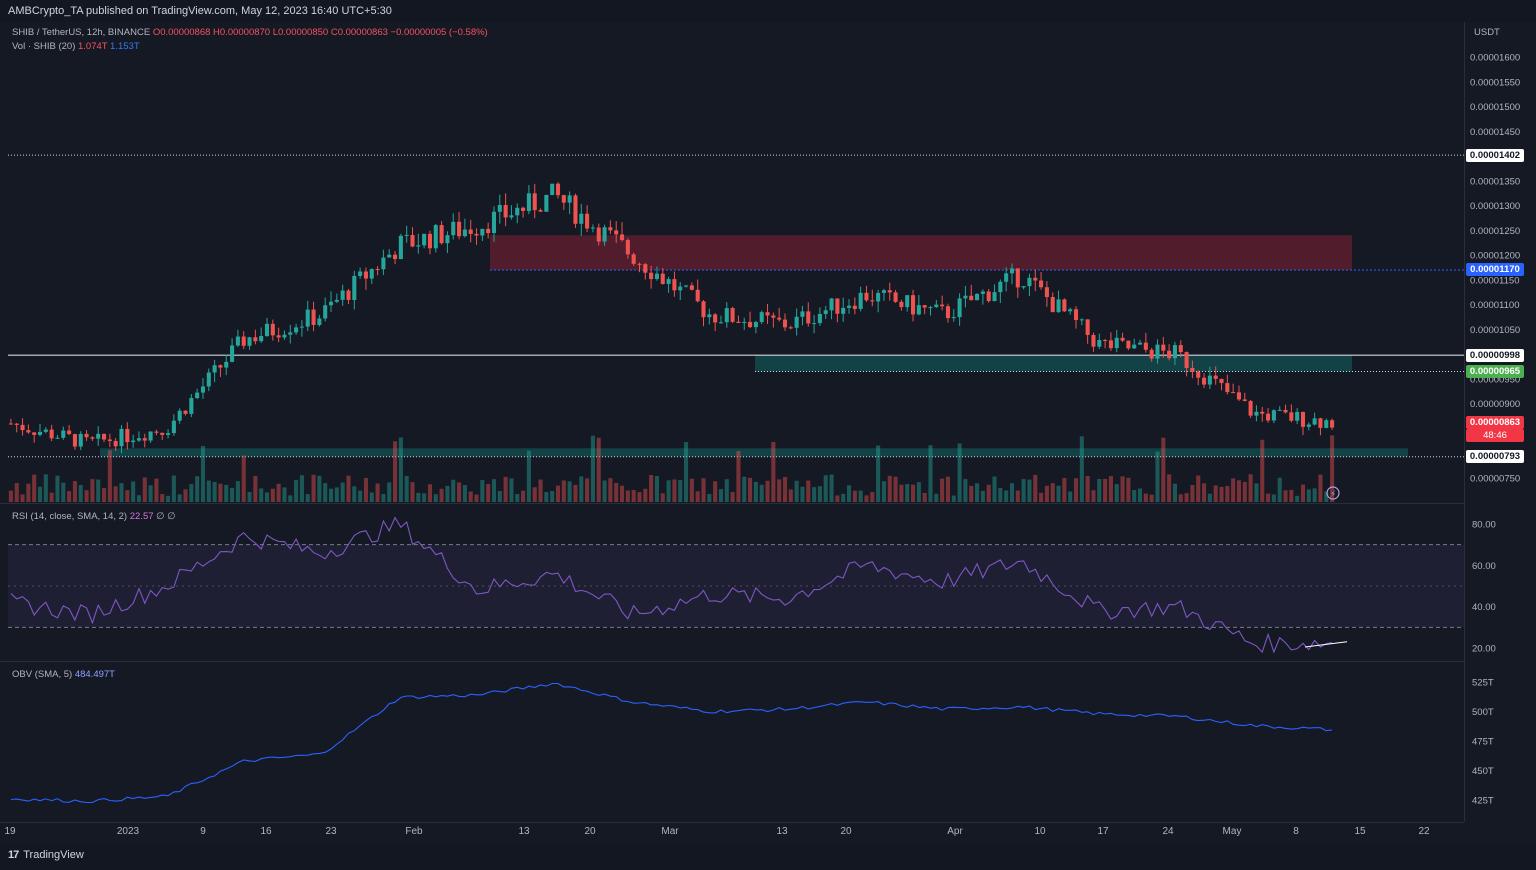  What do you see at coordinates (81, 32) in the screenshot?
I see `symbol-title: SHIB / TetherUS, 12h, BINANCE` at bounding box center [81, 32].